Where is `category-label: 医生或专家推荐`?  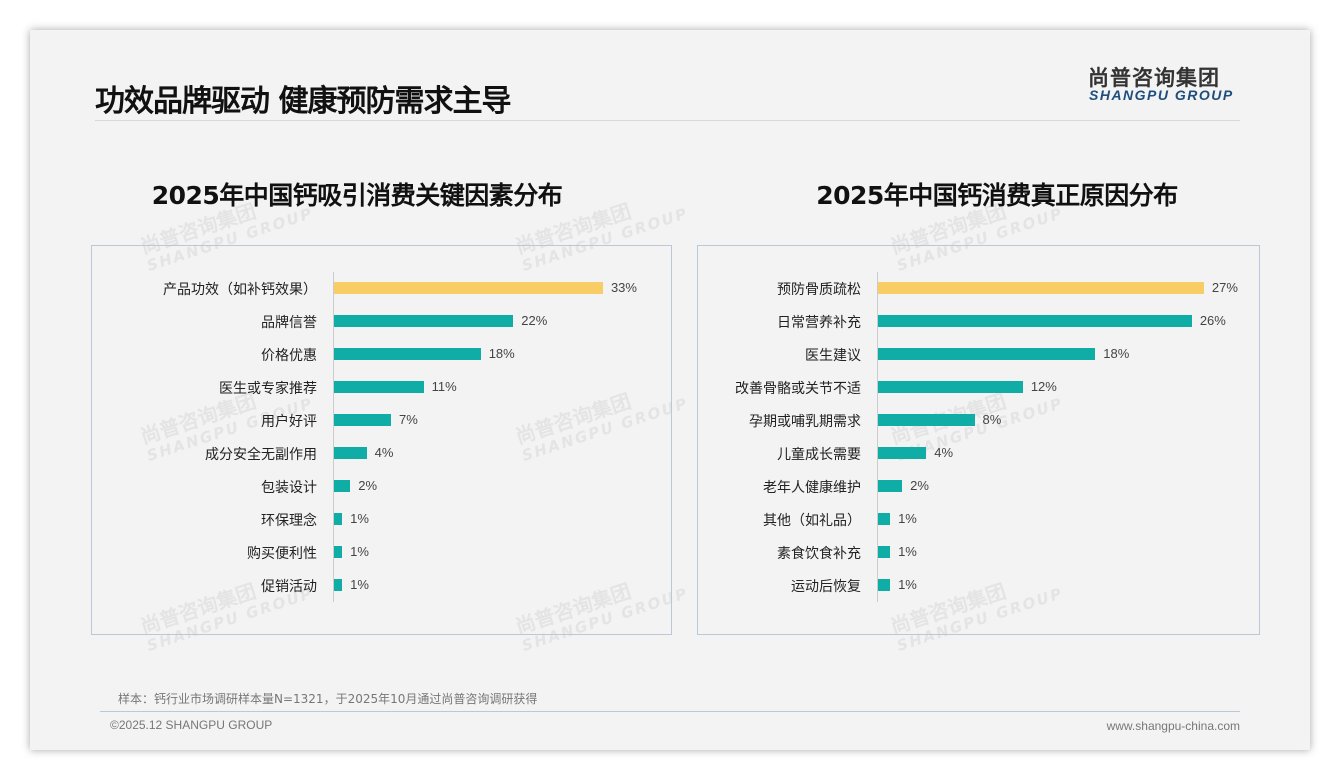 category-label: 医生或专家推荐 is located at coordinates (268, 389).